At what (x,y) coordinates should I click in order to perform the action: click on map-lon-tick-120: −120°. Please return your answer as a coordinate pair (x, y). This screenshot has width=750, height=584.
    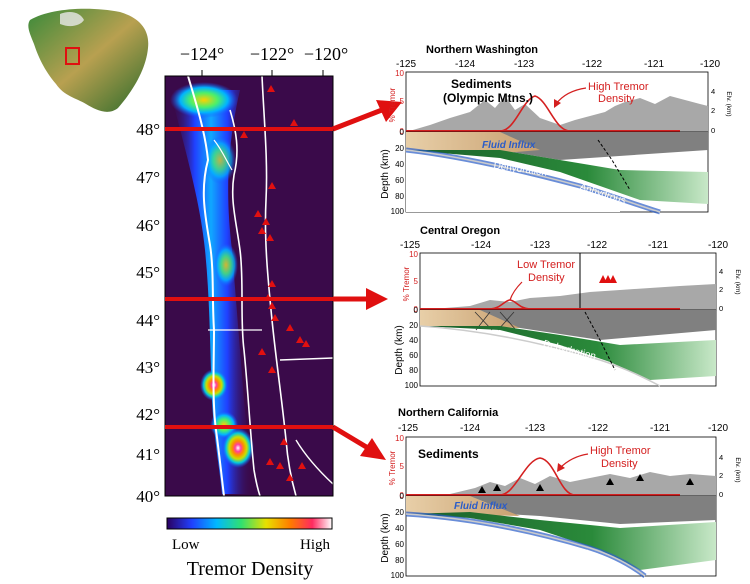
    Looking at the image, I should click on (326, 54).